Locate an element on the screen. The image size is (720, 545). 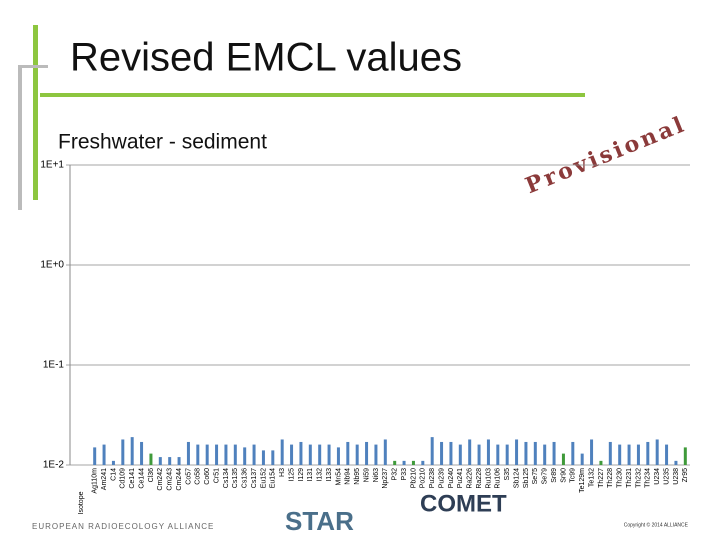
x-tick-label: I132 is located at coordinates (320, 475).